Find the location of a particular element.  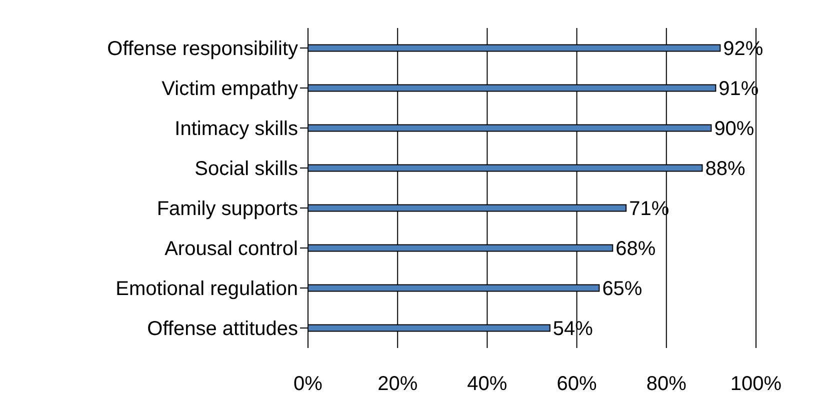

y-tick-label: Emotional regulation is located at coordinates (207, 289).